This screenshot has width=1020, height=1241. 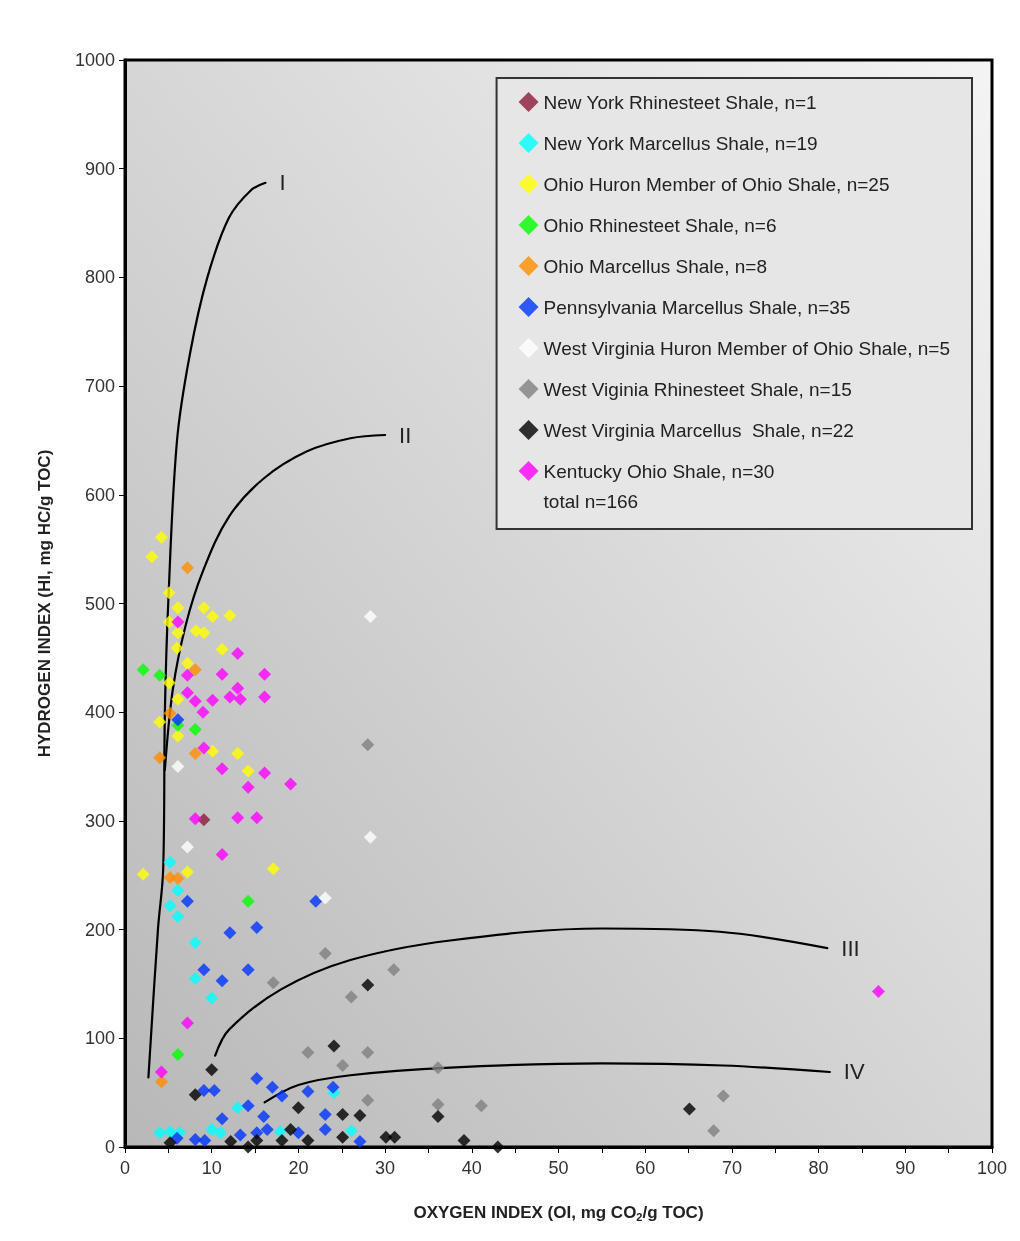 I want to click on x-tick-label: 50, so click(x=558, y=1168).